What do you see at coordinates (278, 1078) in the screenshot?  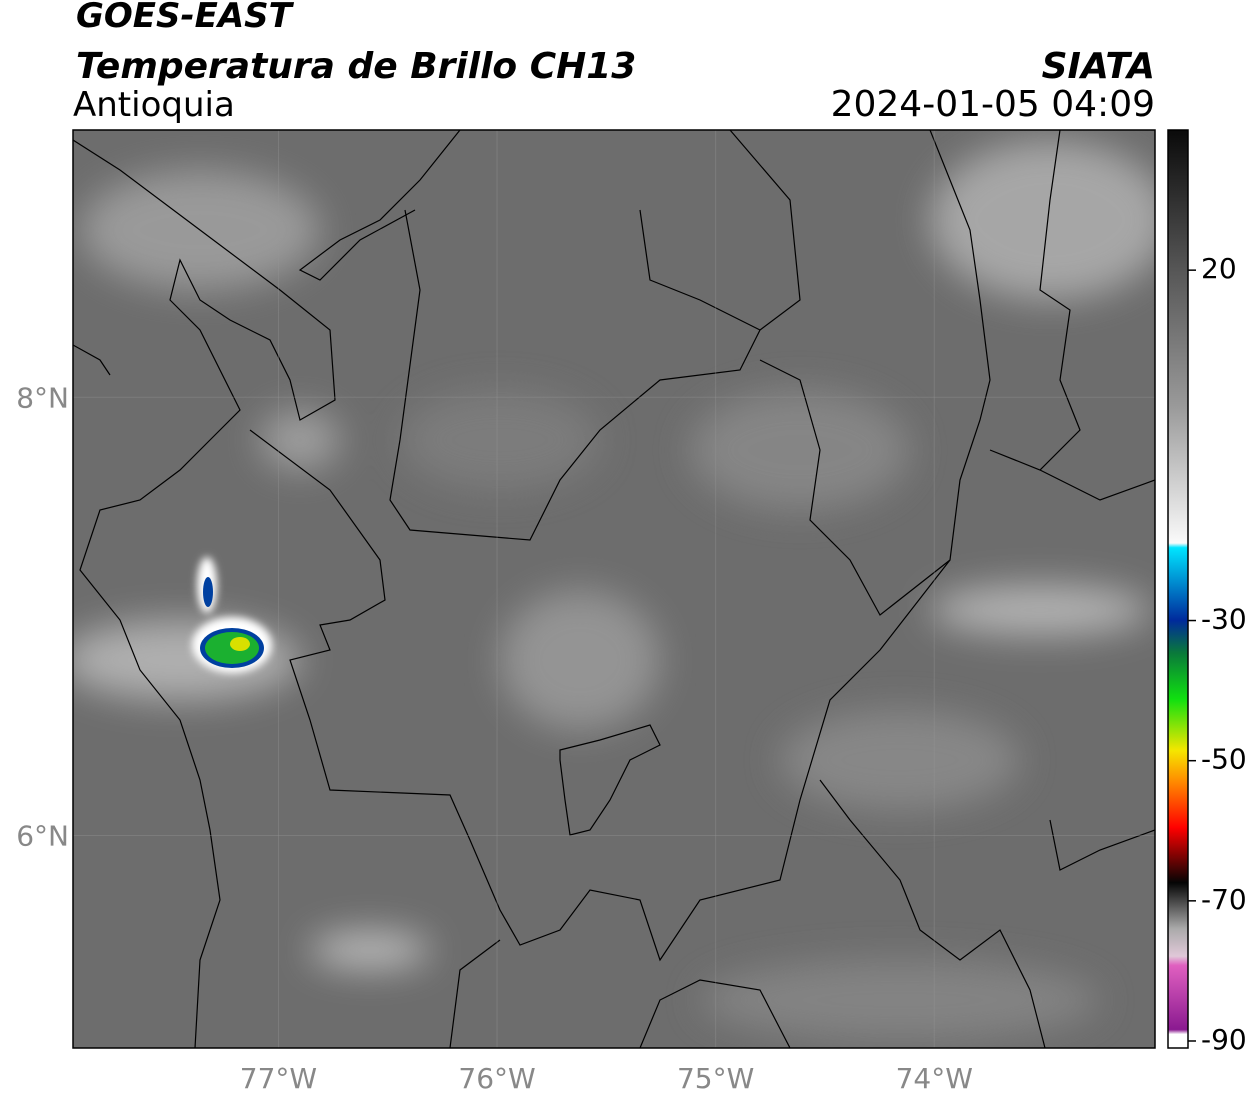 I see `x-tick-label: 77°W` at bounding box center [278, 1078].